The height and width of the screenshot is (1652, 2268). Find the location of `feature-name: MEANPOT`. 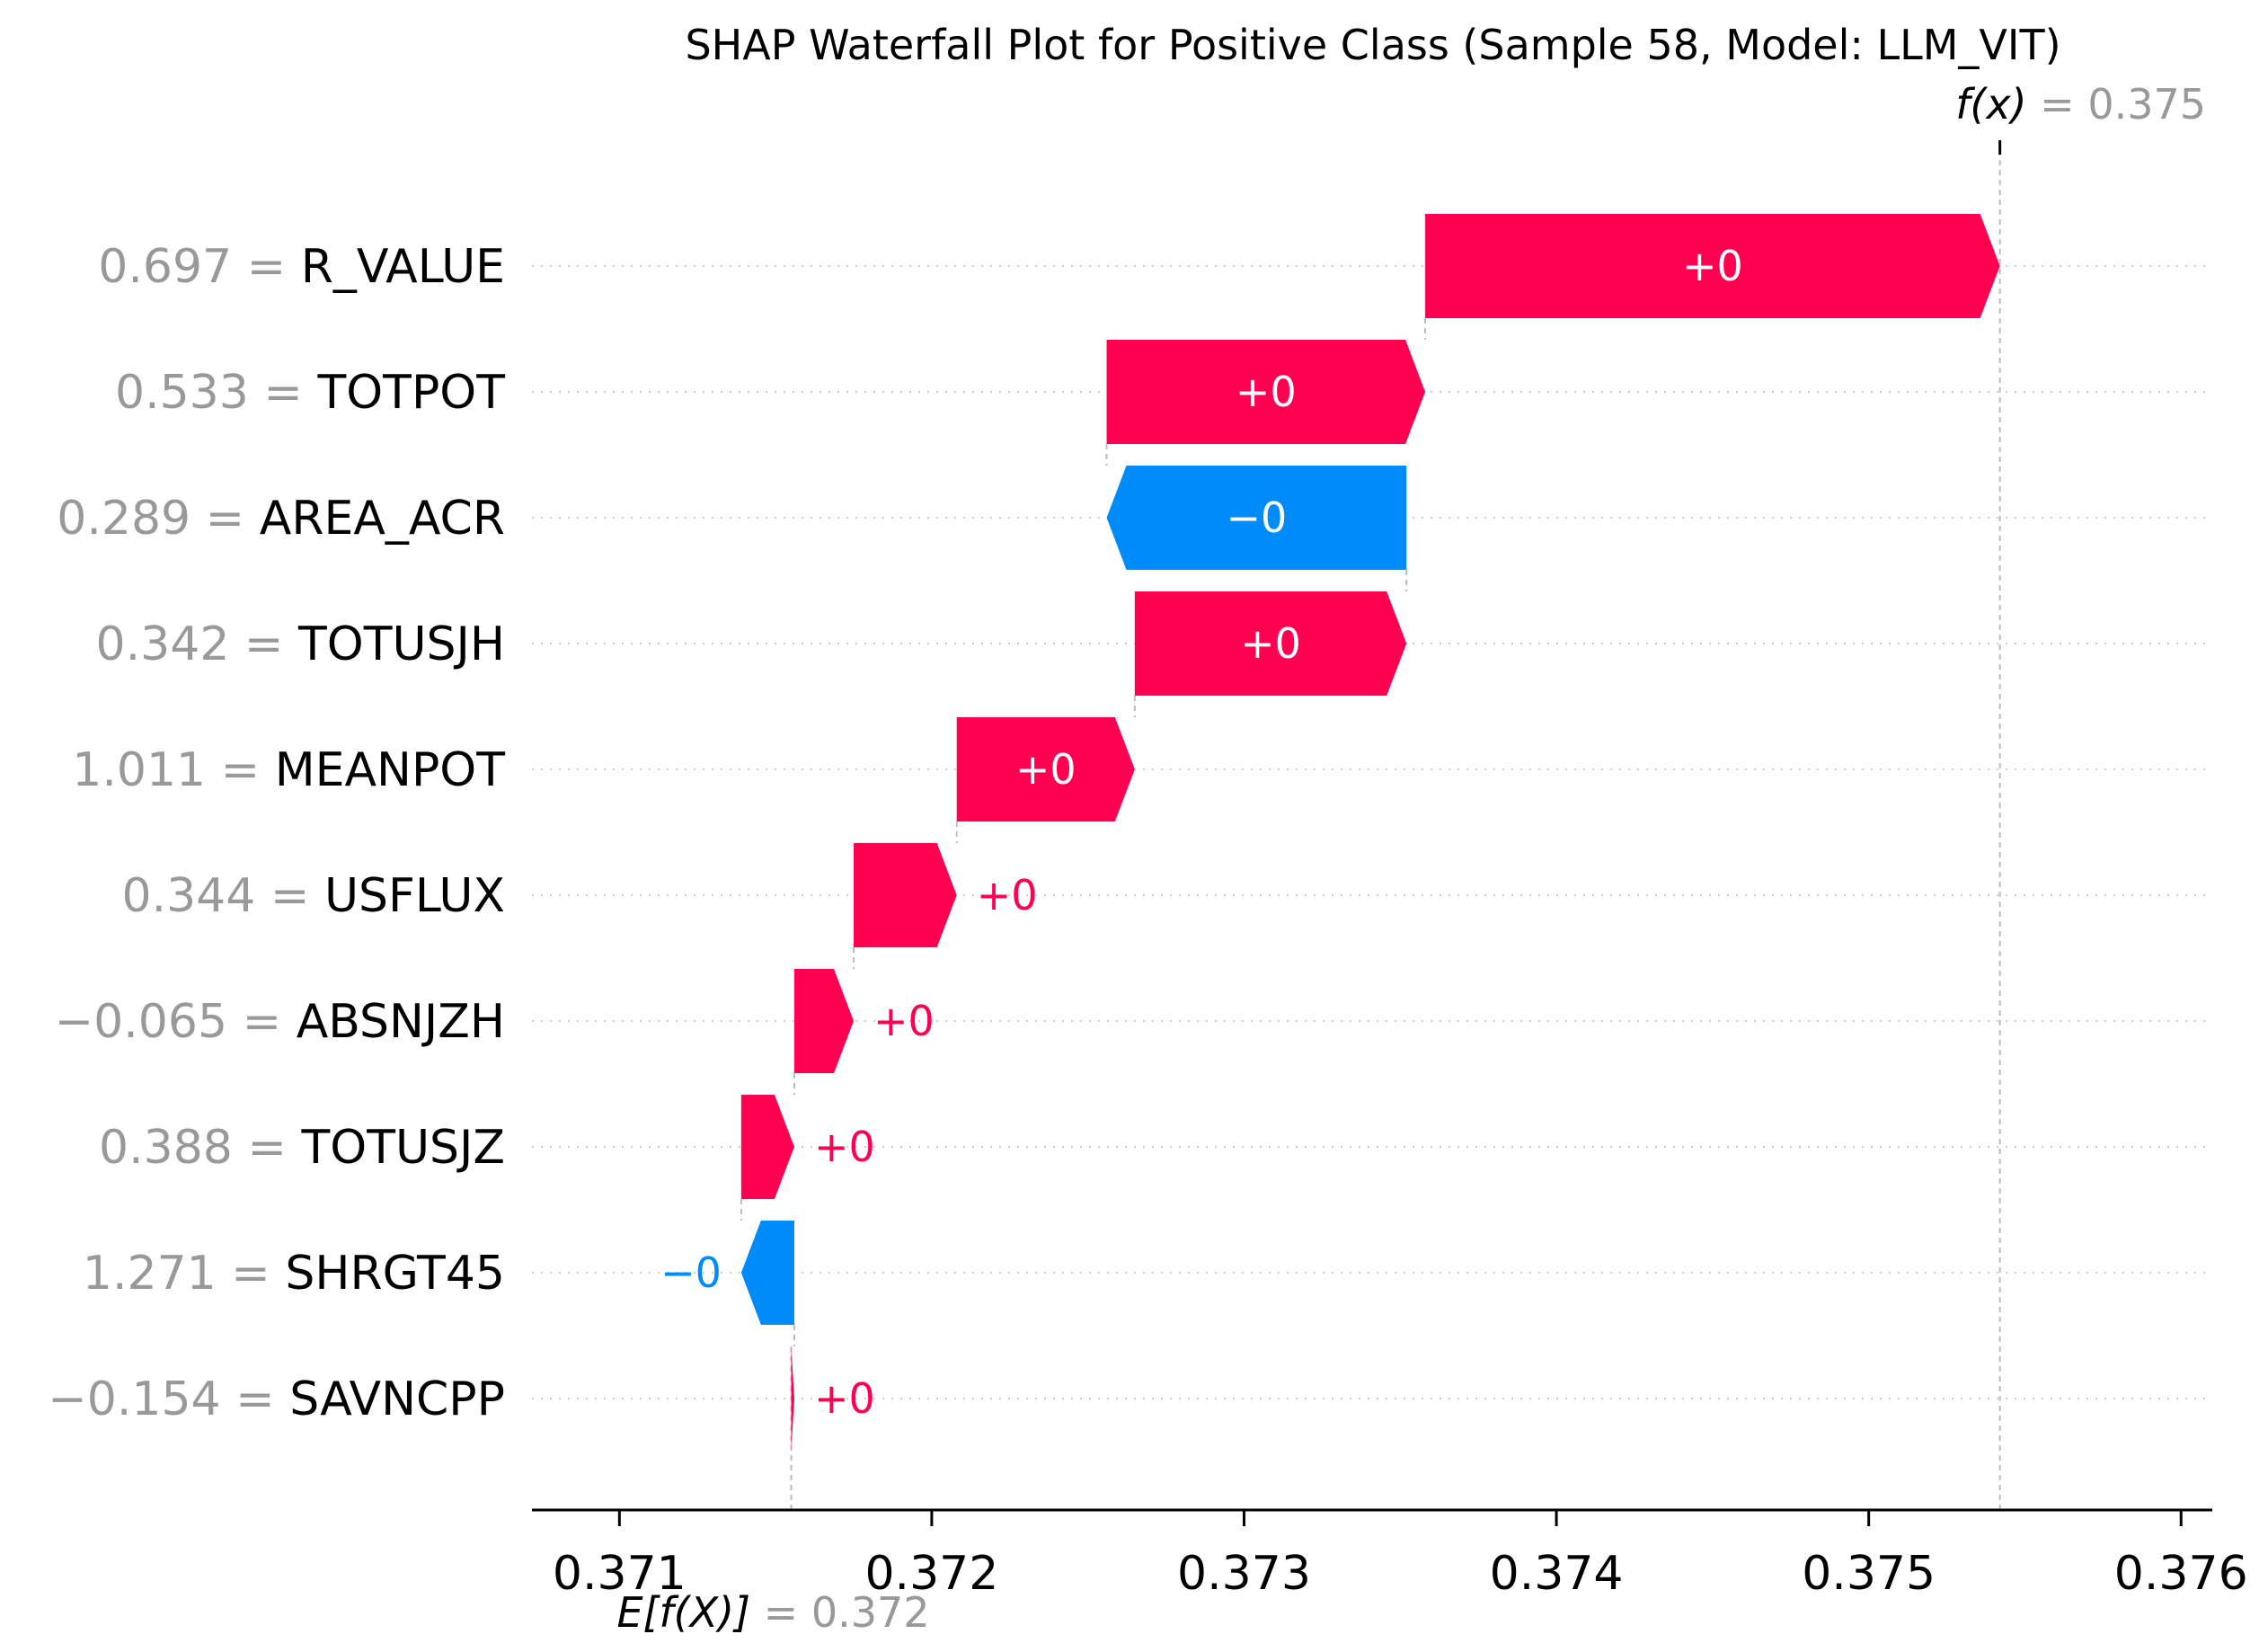

feature-name: MEANPOT is located at coordinates (390, 770).